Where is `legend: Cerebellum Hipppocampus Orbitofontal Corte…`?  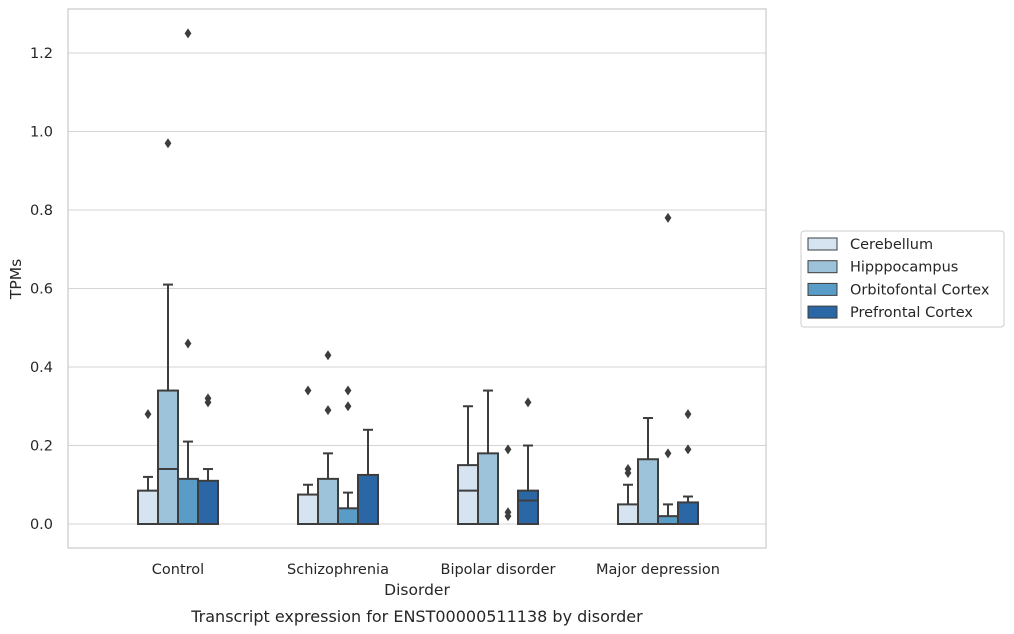
legend: Cerebellum Hipppocampus Orbitofontal Corte… is located at coordinates (902, 279).